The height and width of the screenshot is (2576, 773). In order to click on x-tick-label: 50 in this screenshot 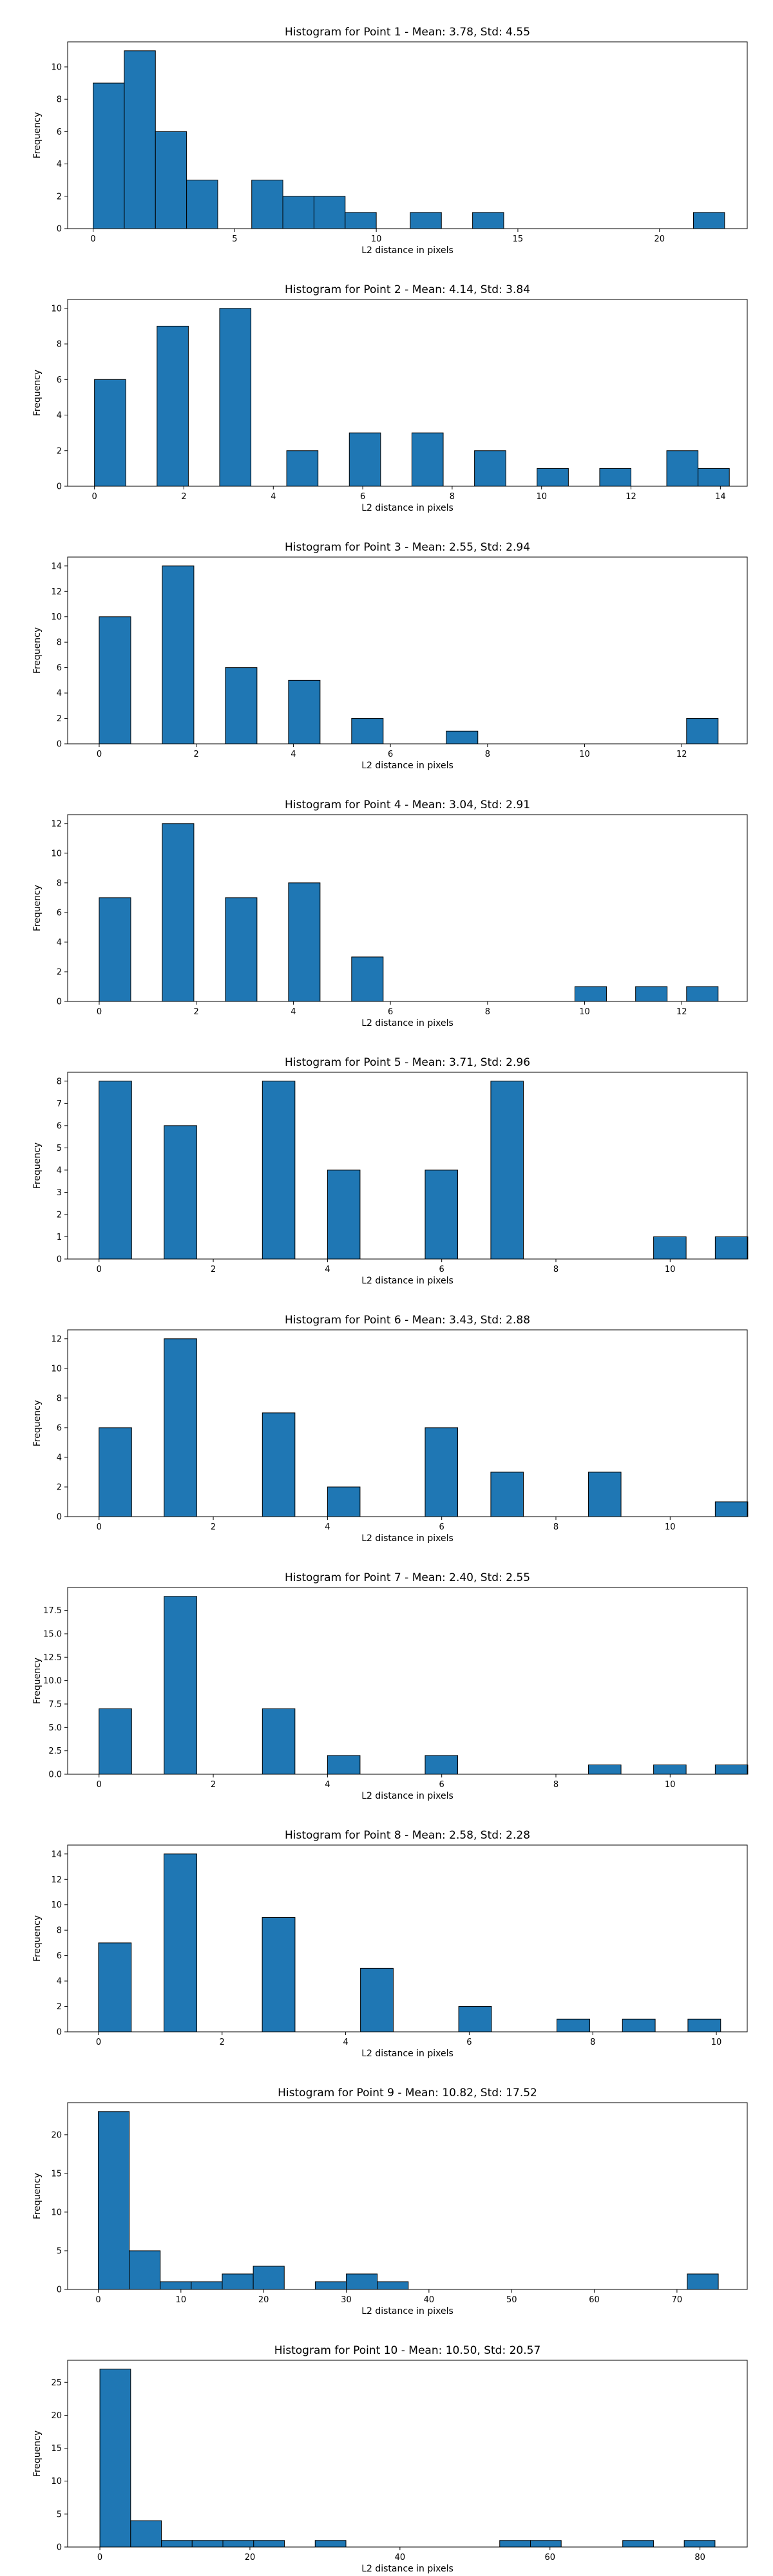, I will do `click(511, 2300)`.